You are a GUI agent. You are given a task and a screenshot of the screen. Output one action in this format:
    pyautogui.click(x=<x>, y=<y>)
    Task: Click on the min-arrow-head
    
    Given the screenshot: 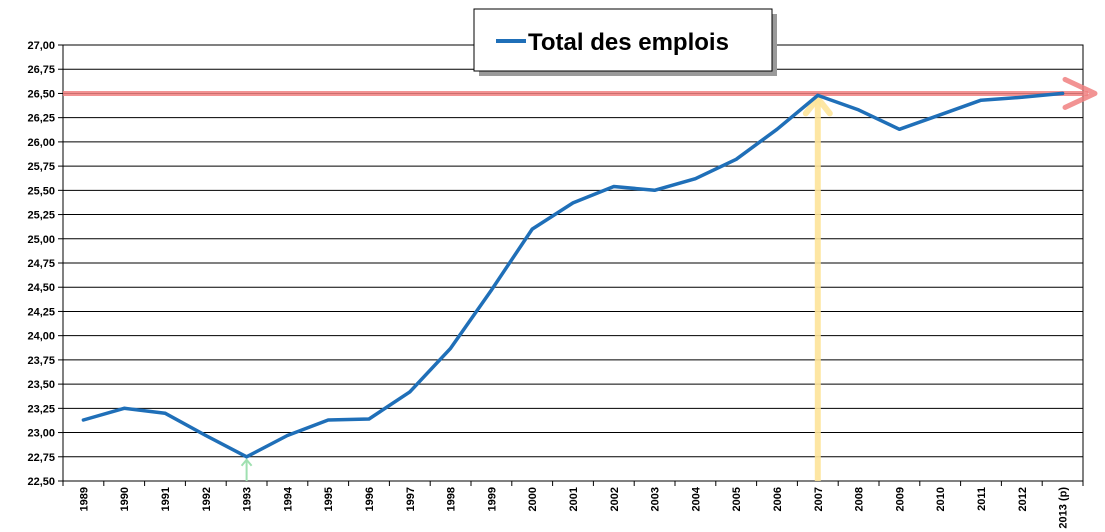 What is the action you would take?
    pyautogui.click(x=246, y=462)
    